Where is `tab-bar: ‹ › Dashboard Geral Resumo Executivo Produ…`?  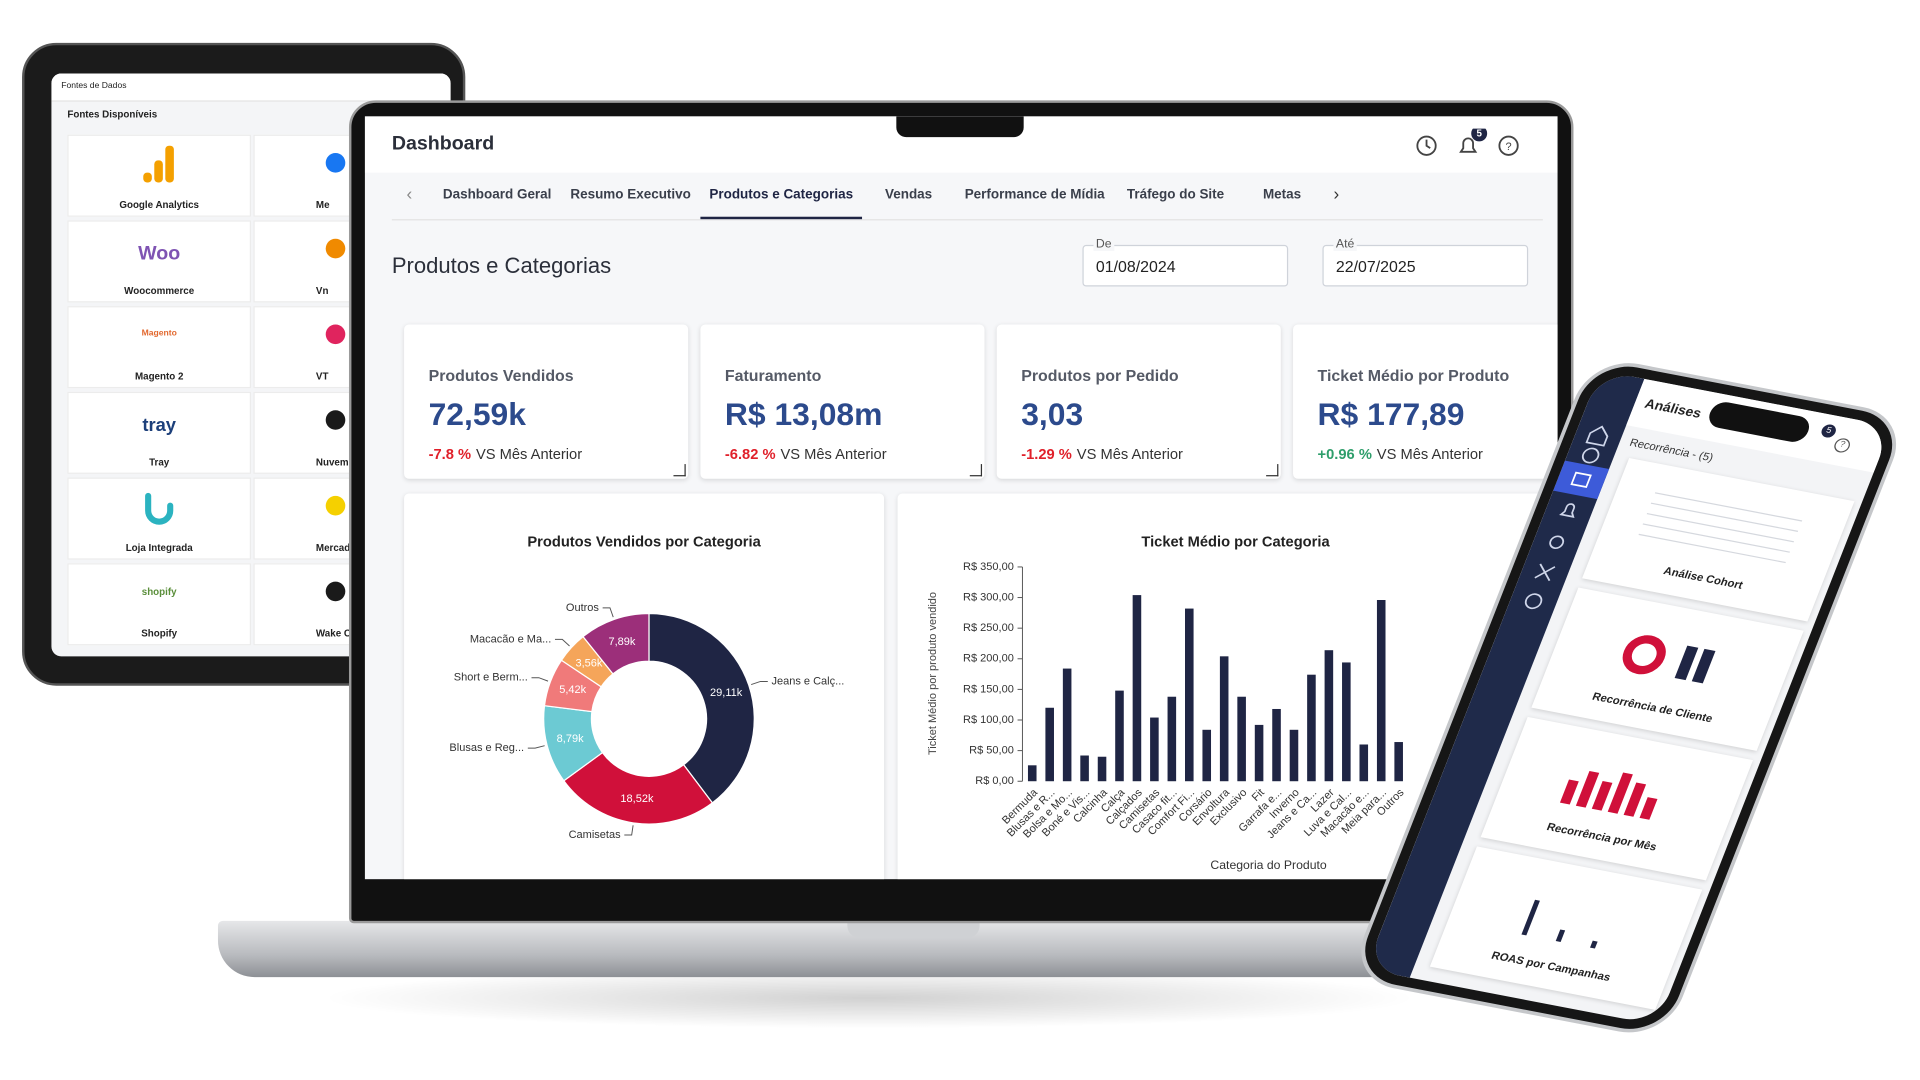
tab-bar: ‹ › Dashboard Geral Resumo Executivo Produ… is located at coordinates (961, 171).